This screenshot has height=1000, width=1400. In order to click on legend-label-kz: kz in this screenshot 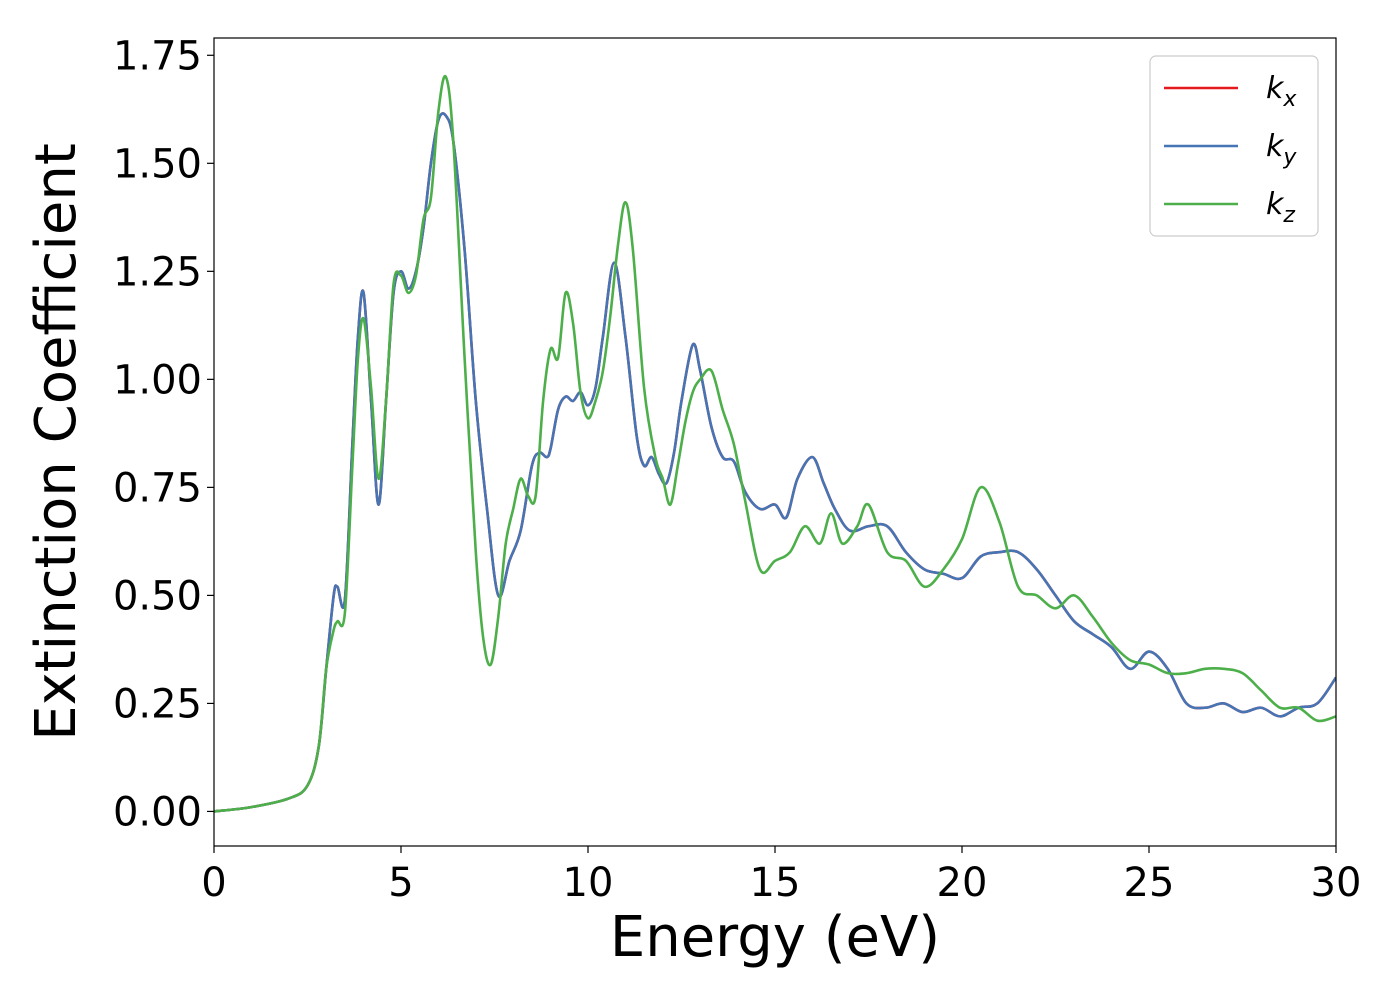, I will do `click(1280, 207)`.